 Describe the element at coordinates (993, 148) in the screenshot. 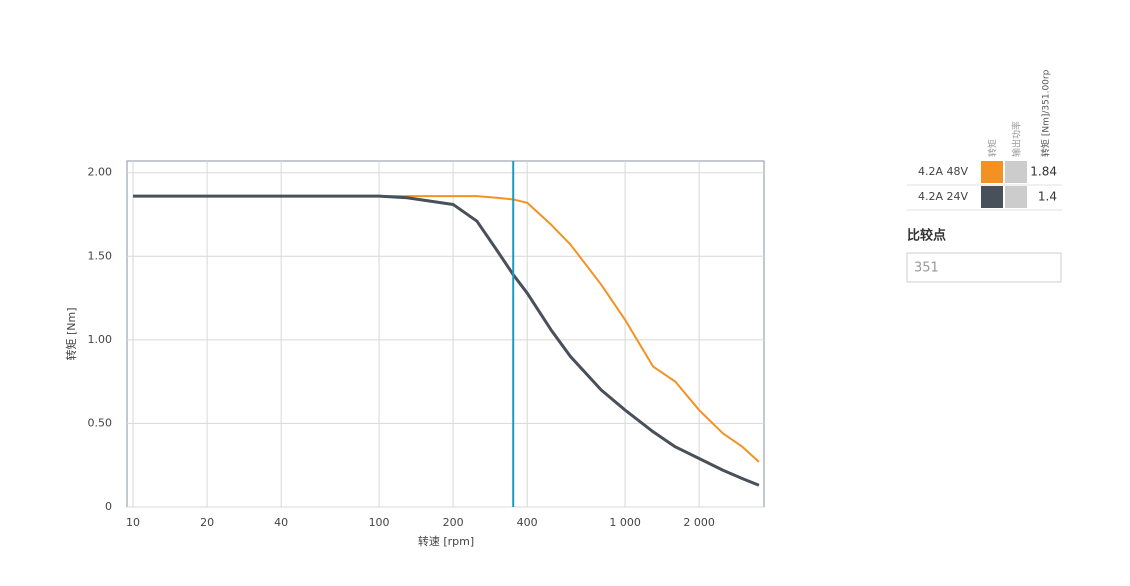

I see `column-header: 转矩` at that location.